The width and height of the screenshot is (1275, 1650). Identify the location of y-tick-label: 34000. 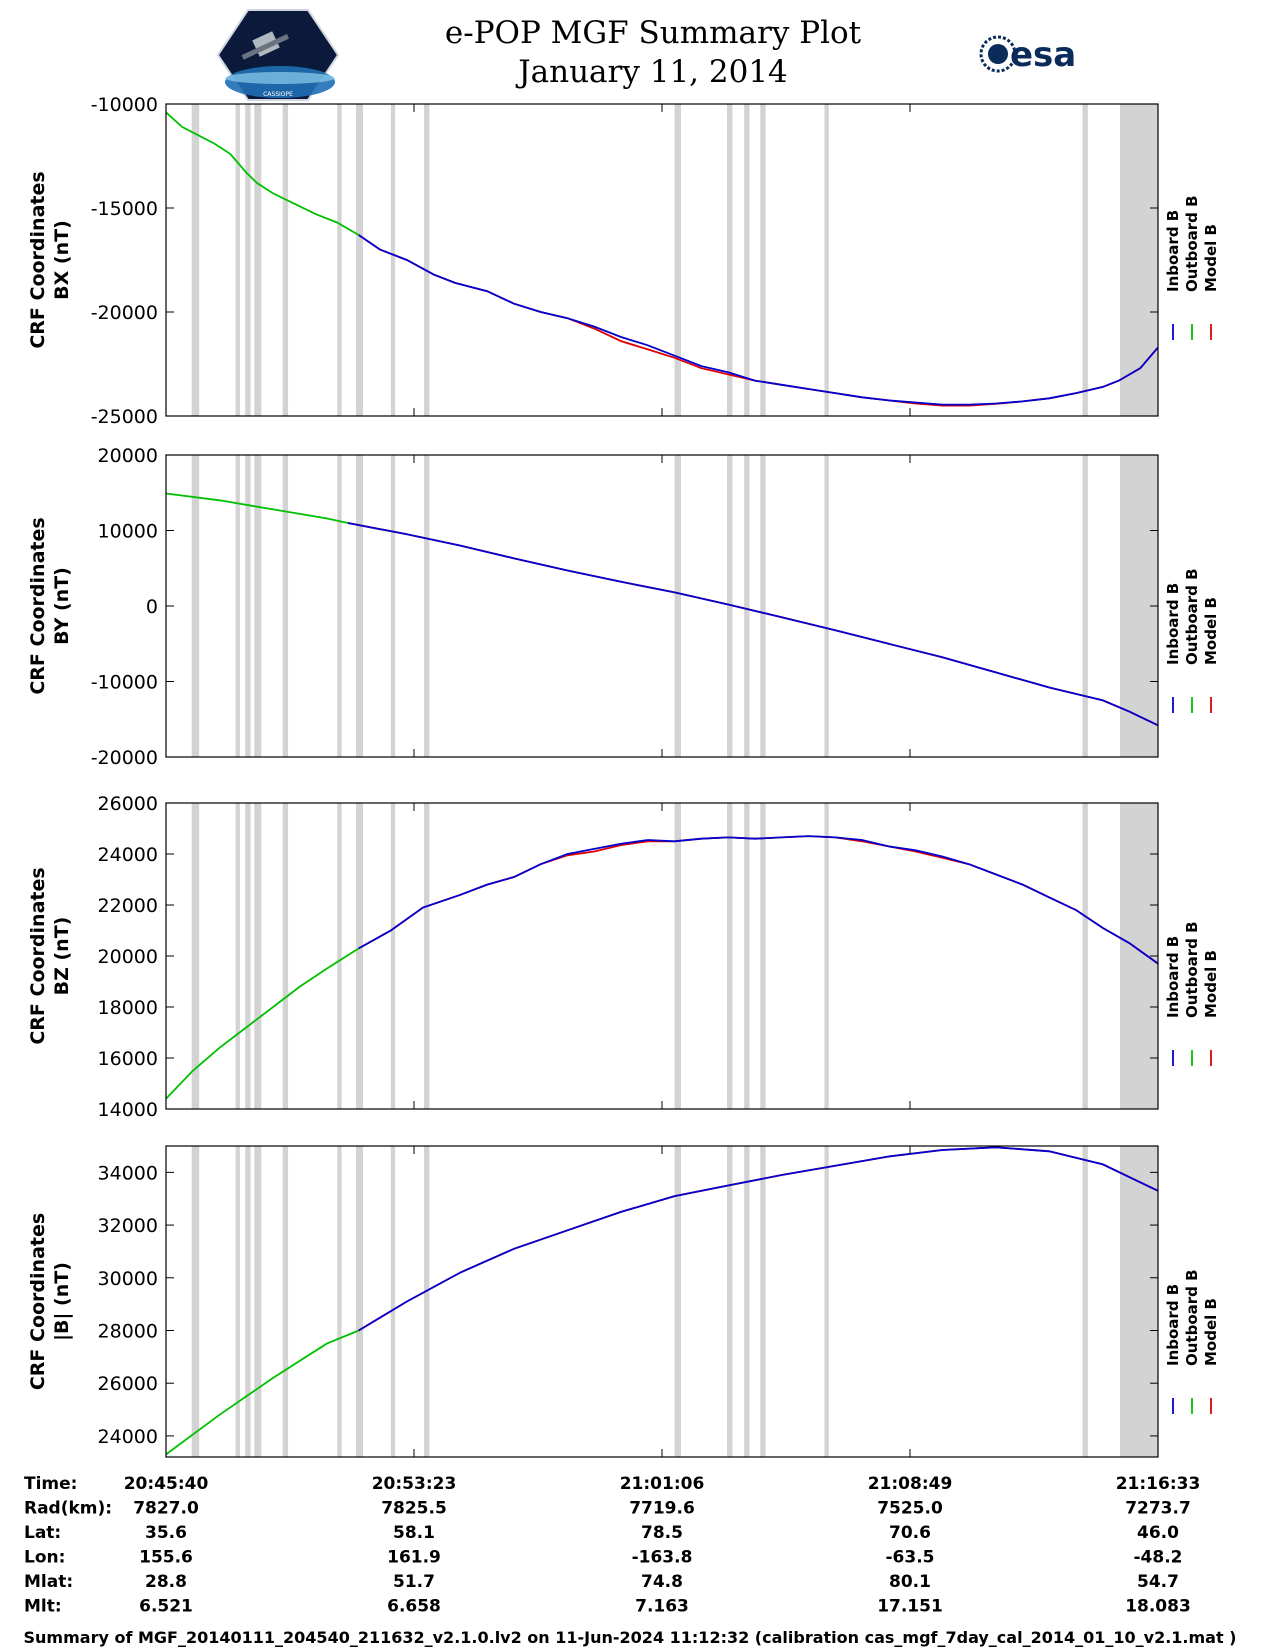
(128, 1173).